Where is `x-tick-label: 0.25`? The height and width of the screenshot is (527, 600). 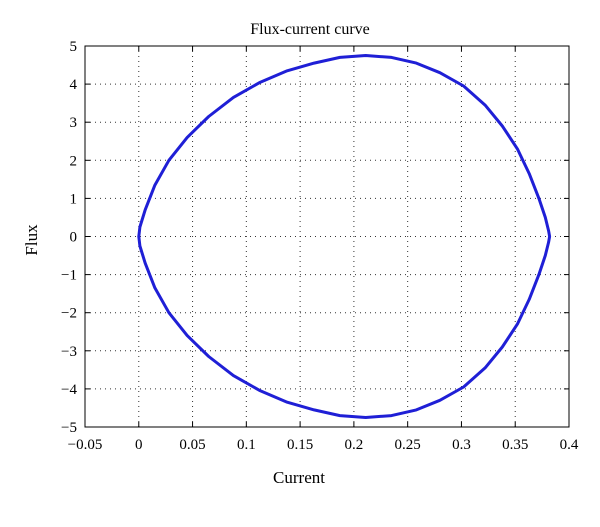
x-tick-label: 0.25 is located at coordinates (408, 445).